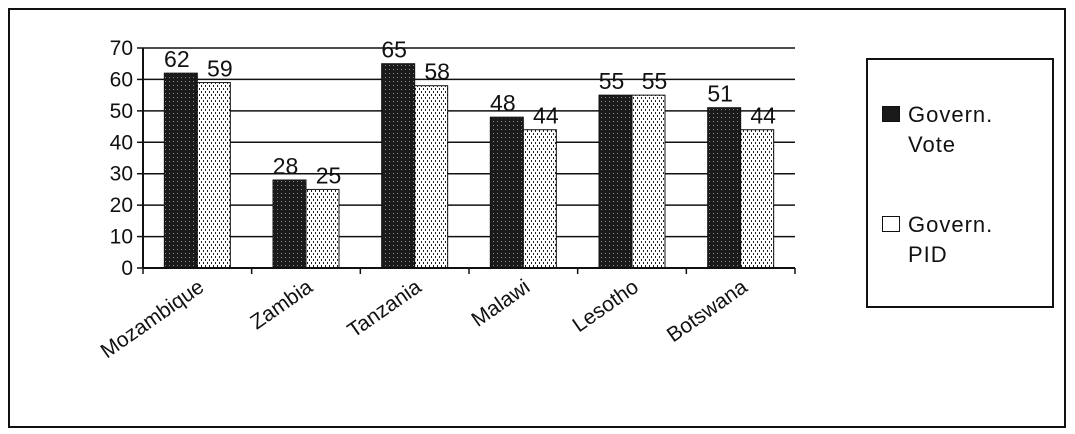 The image size is (1075, 434). I want to click on data-label: 62, so click(177, 59).